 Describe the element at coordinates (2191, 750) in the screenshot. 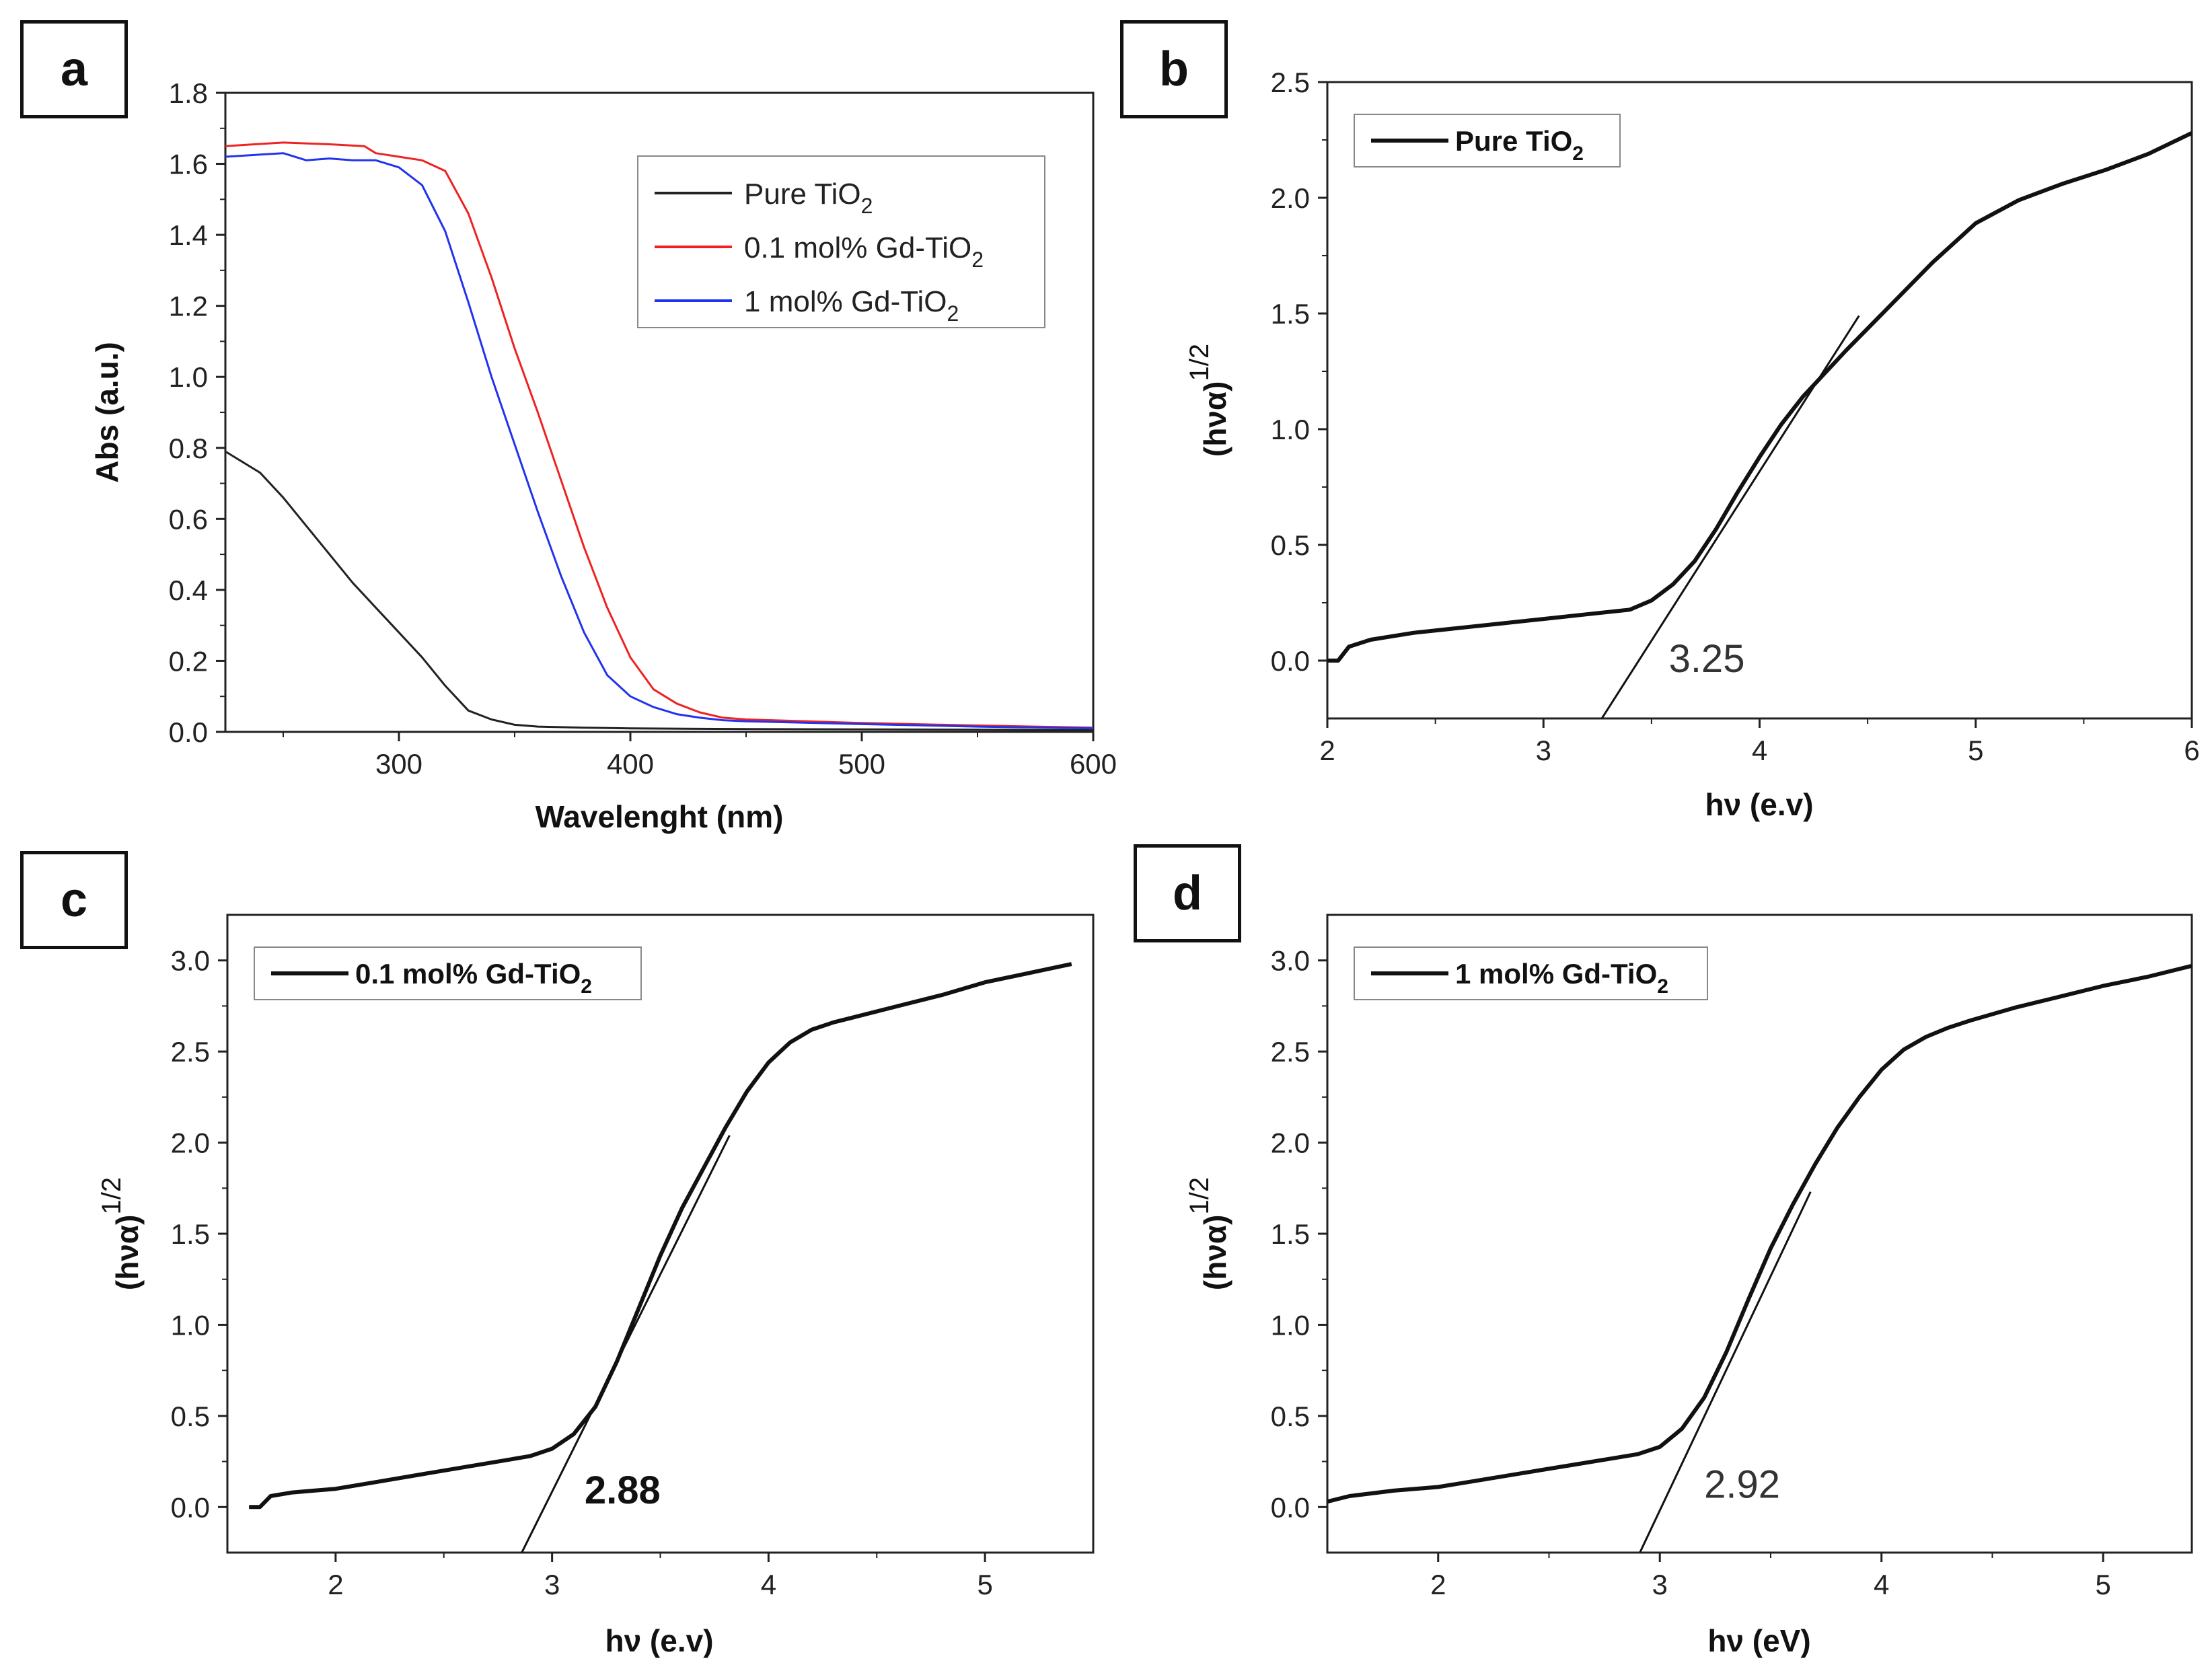

I see `x-tick-label: 6` at that location.